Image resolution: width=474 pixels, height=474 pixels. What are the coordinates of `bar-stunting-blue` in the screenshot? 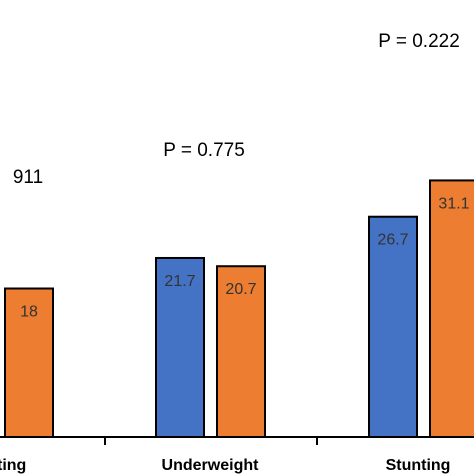 It's located at (393, 326).